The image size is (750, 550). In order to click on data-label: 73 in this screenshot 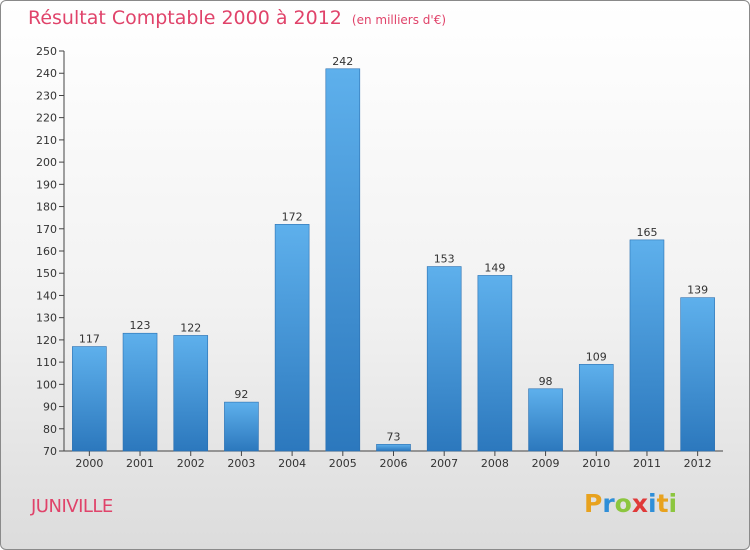, I will do `click(394, 436)`.